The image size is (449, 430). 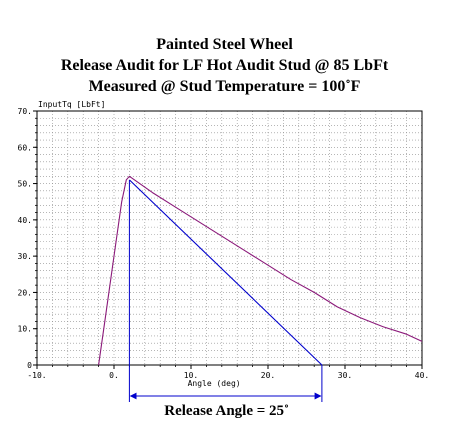 I want to click on x-tick-label: 10., so click(x=191, y=375).